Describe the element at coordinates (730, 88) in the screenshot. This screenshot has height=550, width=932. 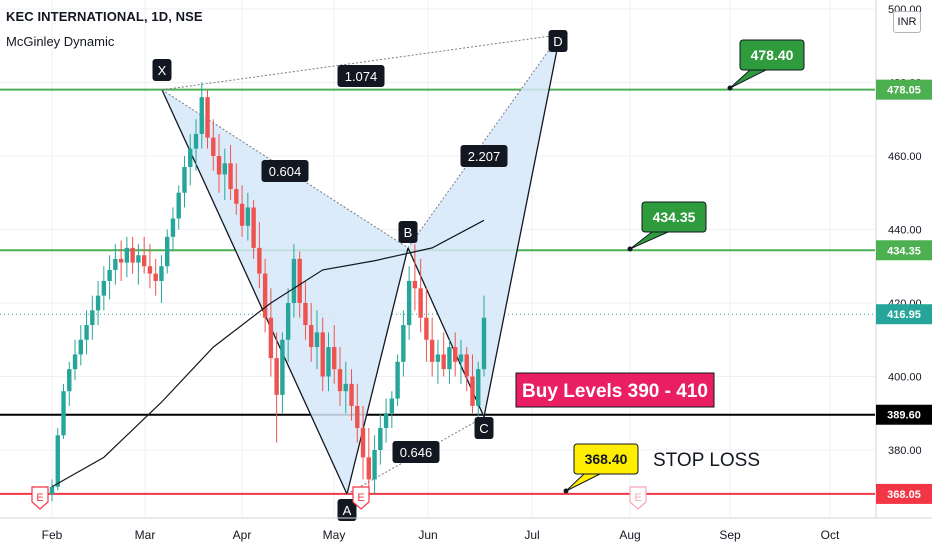
I see `callout-478.40-anchor` at that location.